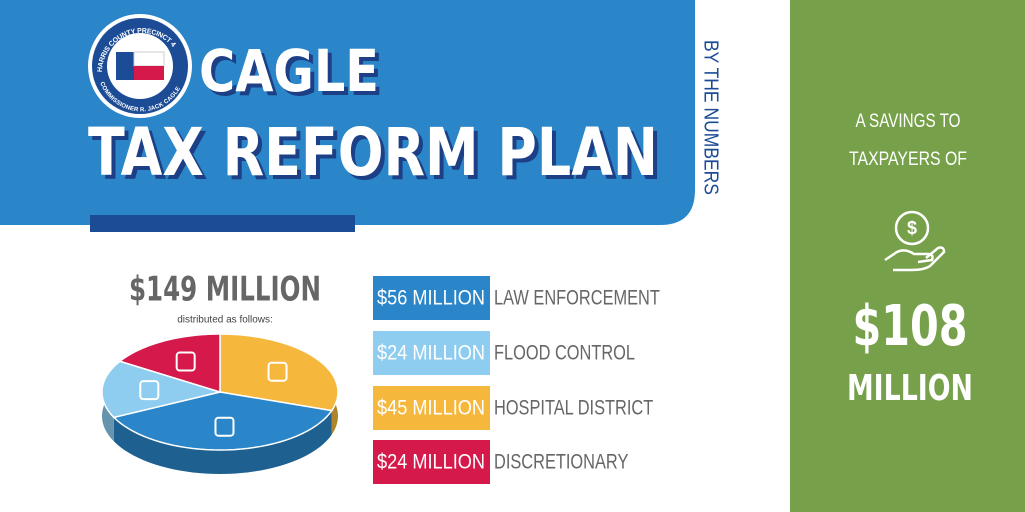 The width and height of the screenshot is (1025, 512). What do you see at coordinates (149, 59) in the screenshot?
I see `logo-flag-white` at bounding box center [149, 59].